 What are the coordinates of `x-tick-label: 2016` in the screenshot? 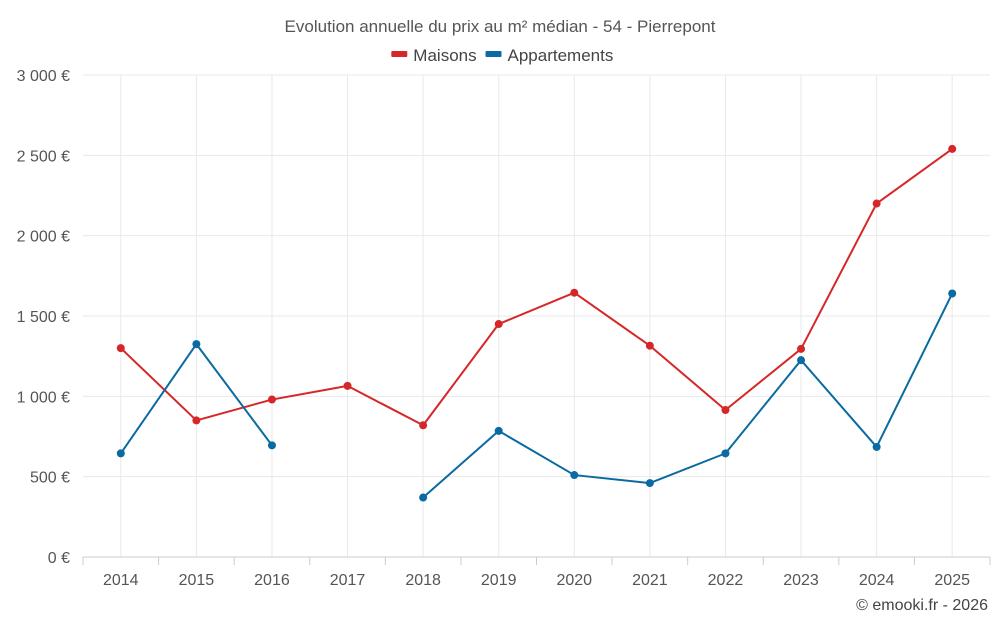 It's located at (272, 580).